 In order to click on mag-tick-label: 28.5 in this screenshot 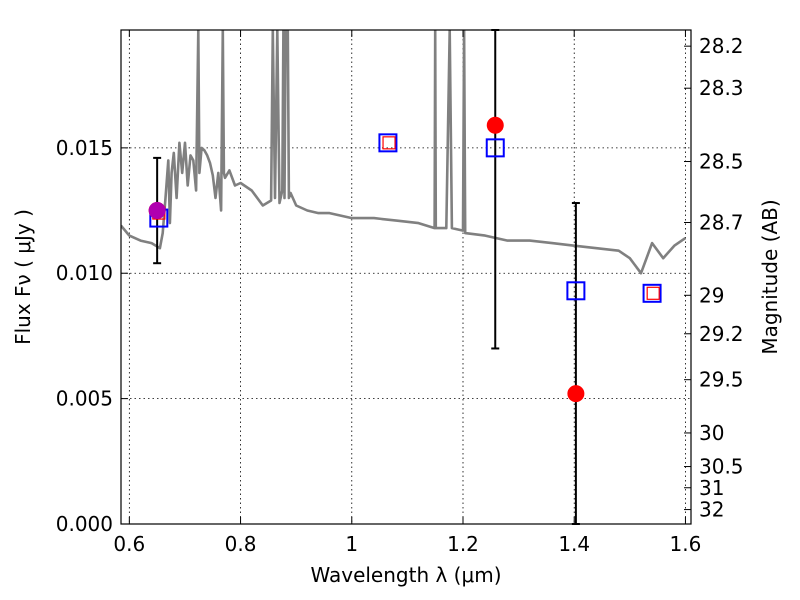, I will do `click(721, 162)`.